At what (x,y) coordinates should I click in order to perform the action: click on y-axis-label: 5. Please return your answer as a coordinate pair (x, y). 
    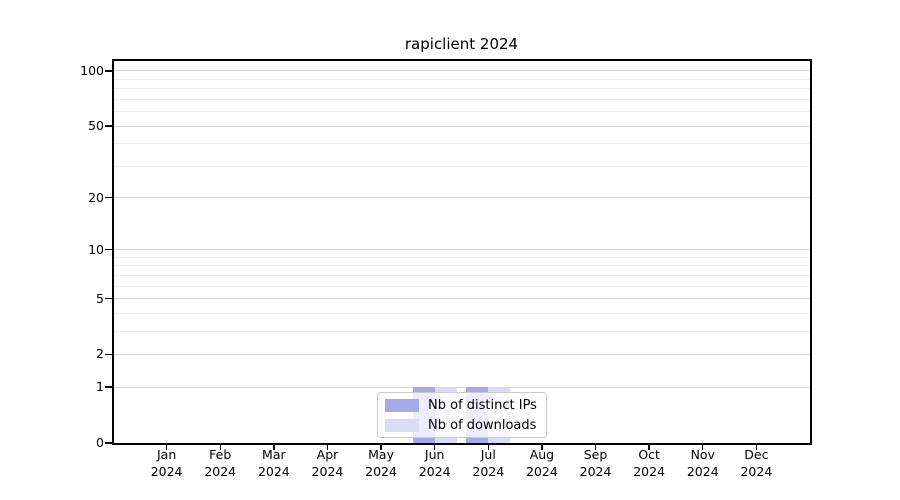
    Looking at the image, I should click on (100, 298).